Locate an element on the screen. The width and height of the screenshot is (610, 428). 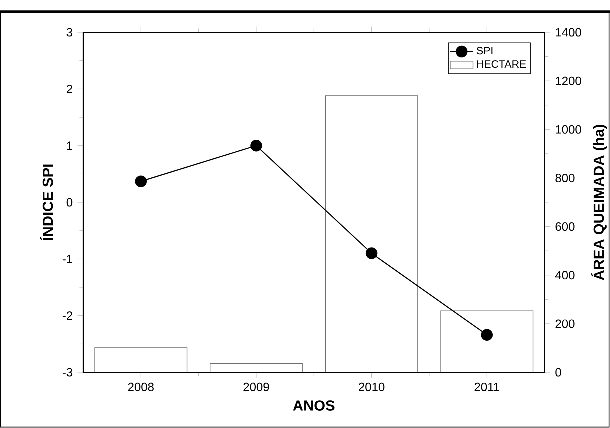
x-tick-label: 2008 is located at coordinates (141, 387).